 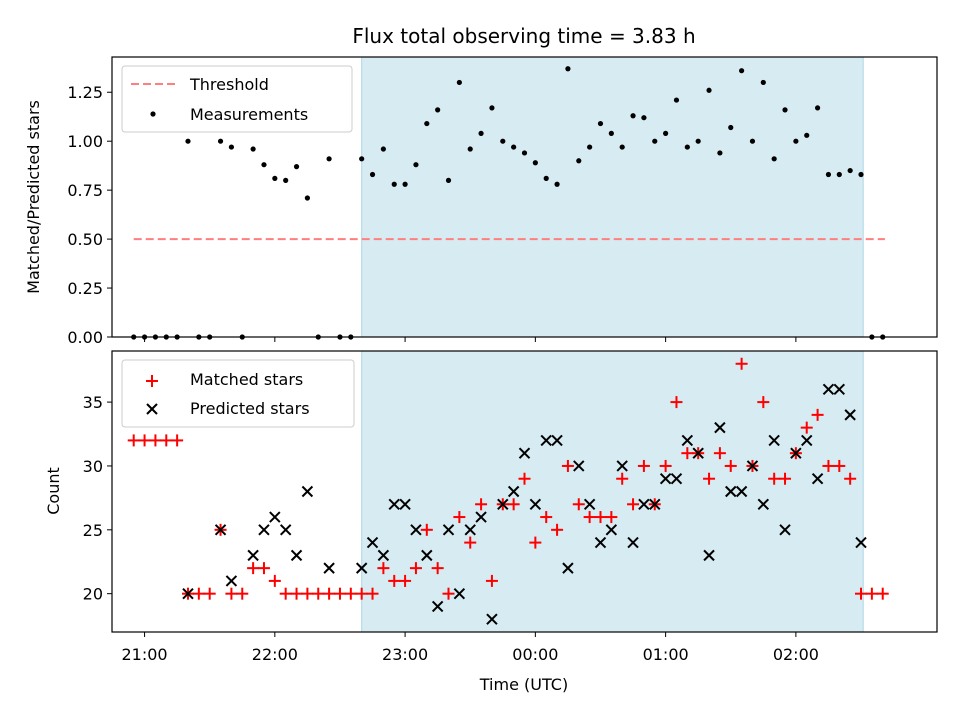 What do you see at coordinates (93, 594) in the screenshot?
I see `bottom-ytick-label: 20` at bounding box center [93, 594].